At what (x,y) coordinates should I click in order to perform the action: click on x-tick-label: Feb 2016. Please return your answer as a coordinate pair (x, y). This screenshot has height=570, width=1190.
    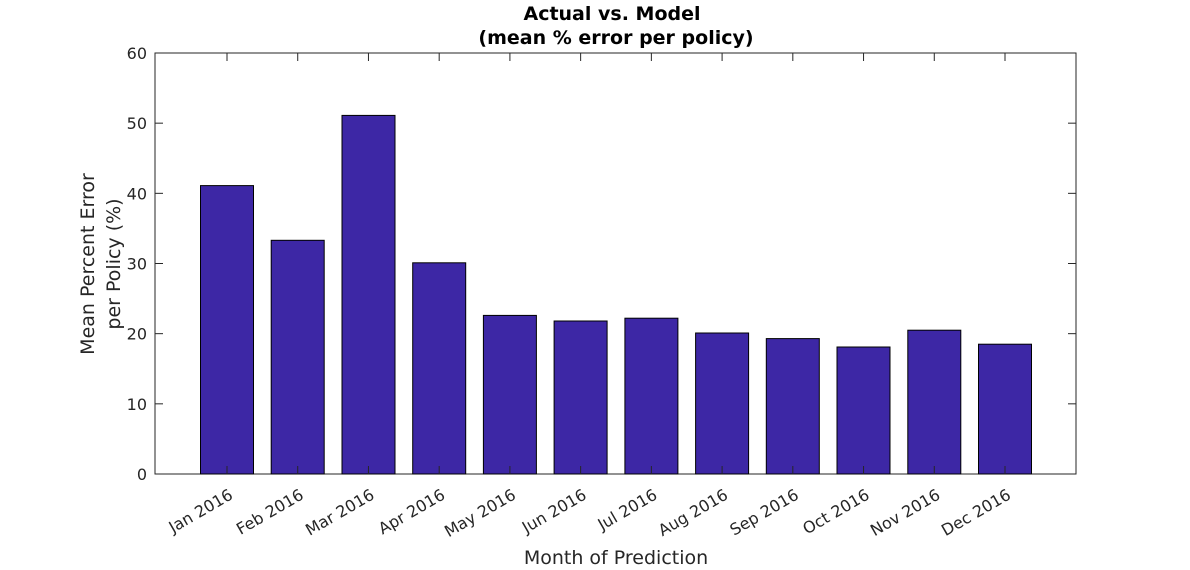
    Looking at the image, I should click on (270, 512).